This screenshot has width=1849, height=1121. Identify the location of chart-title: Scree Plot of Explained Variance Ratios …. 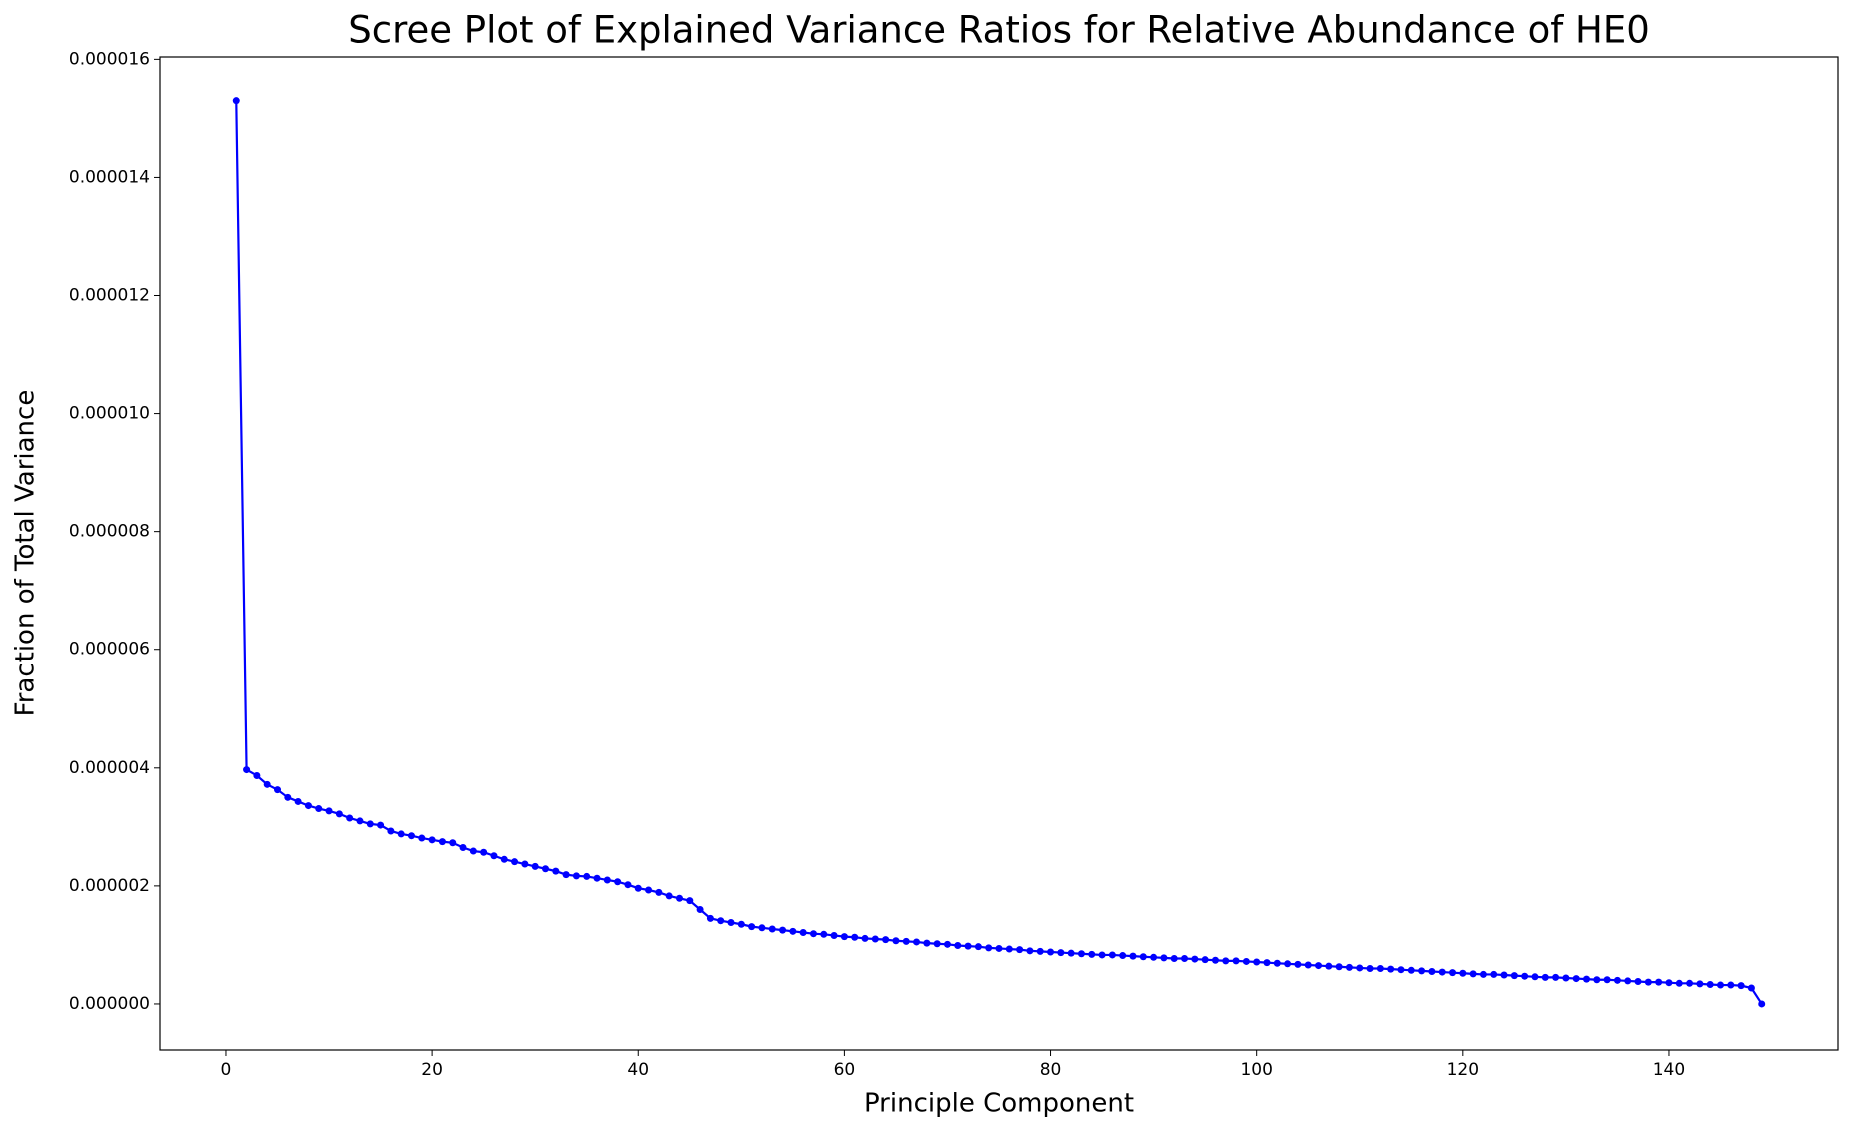
(998, 30).